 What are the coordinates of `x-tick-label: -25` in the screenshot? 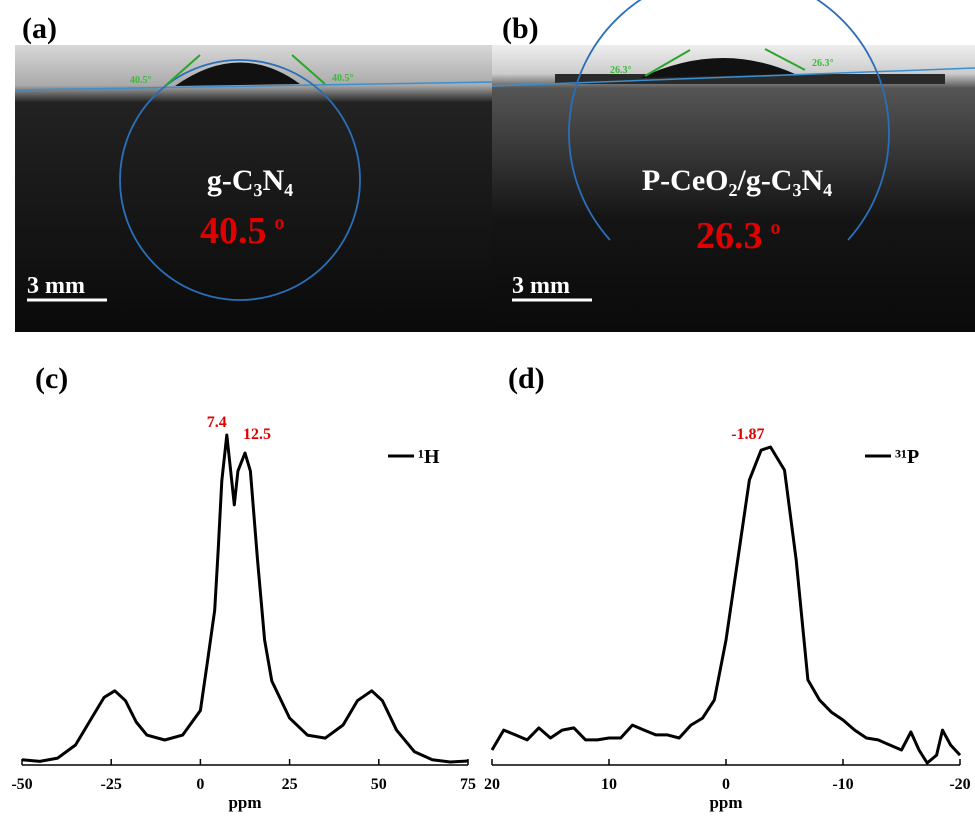 It's located at (111, 784).